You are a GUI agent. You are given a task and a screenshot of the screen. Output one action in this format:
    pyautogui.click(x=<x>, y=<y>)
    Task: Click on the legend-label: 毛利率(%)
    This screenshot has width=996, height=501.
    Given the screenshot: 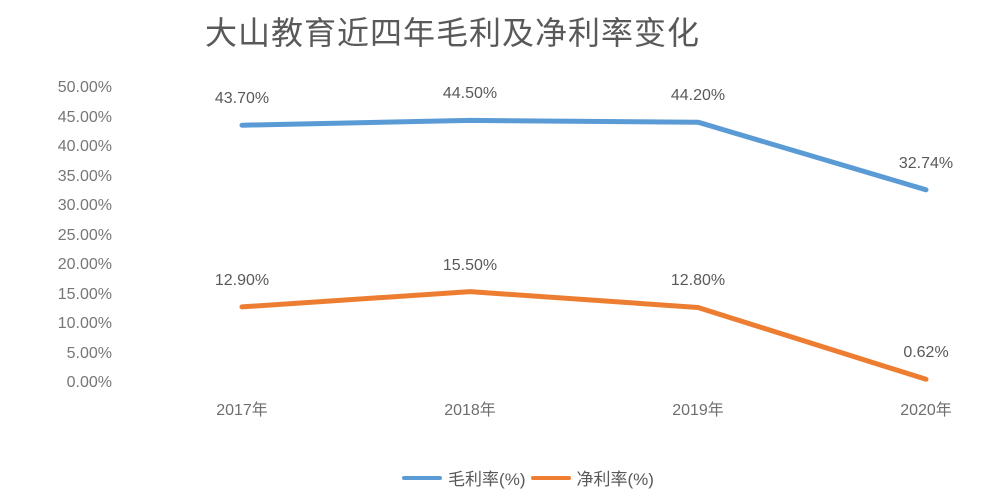 What is the action you would take?
    pyautogui.click(x=487, y=479)
    